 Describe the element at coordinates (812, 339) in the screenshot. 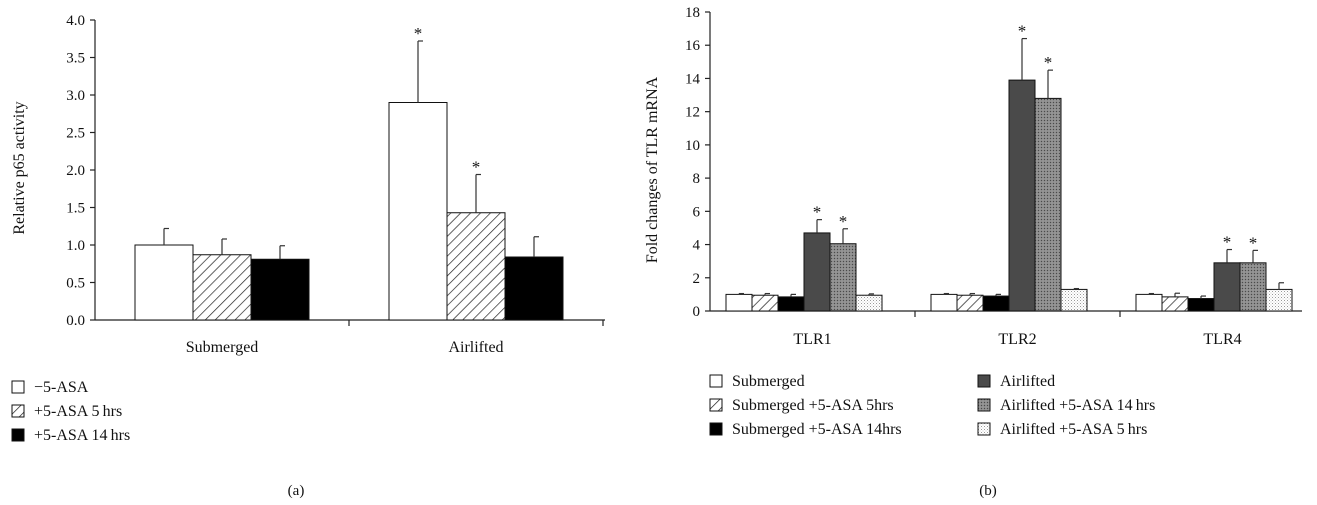

I see `category-label-b: TLR1` at that location.